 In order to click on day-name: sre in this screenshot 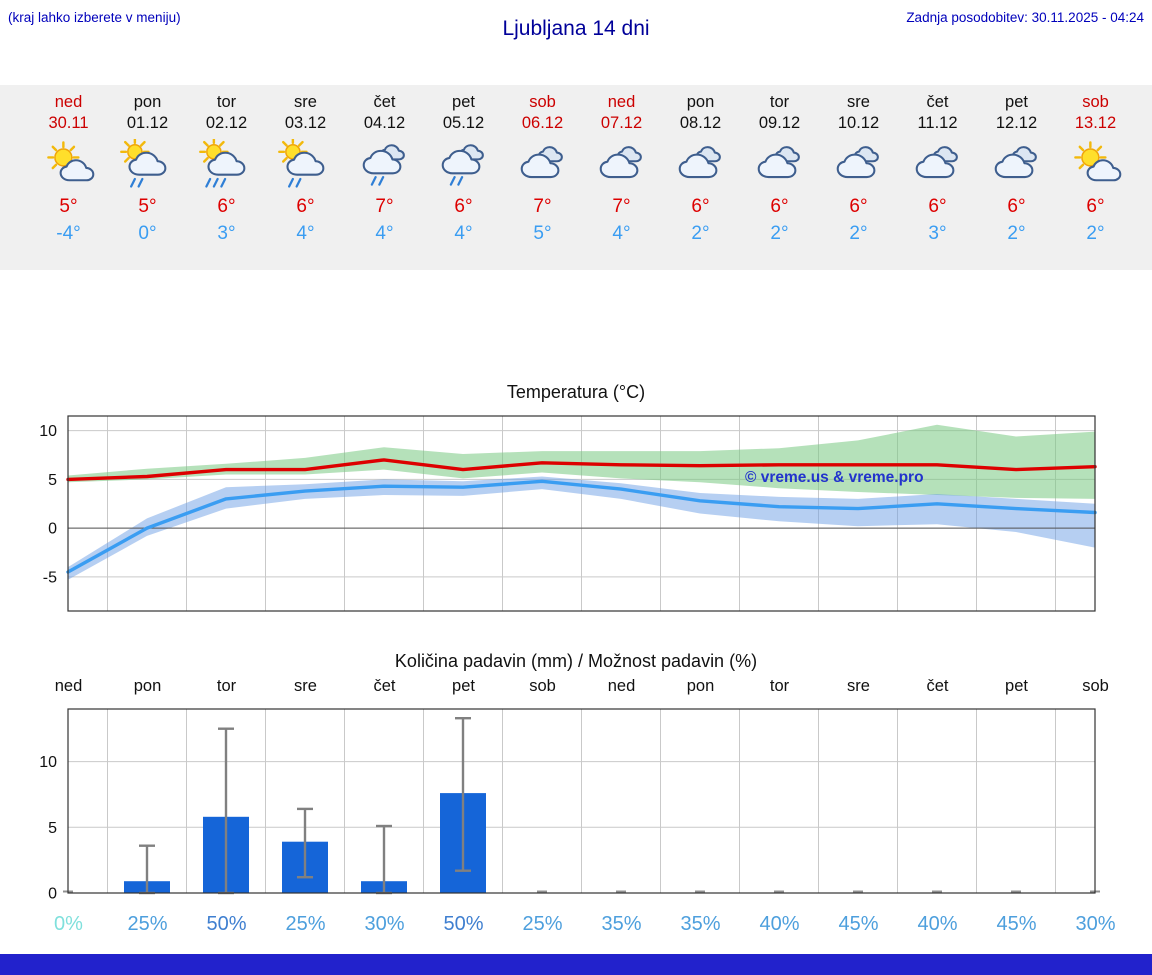, I will do `click(305, 102)`.